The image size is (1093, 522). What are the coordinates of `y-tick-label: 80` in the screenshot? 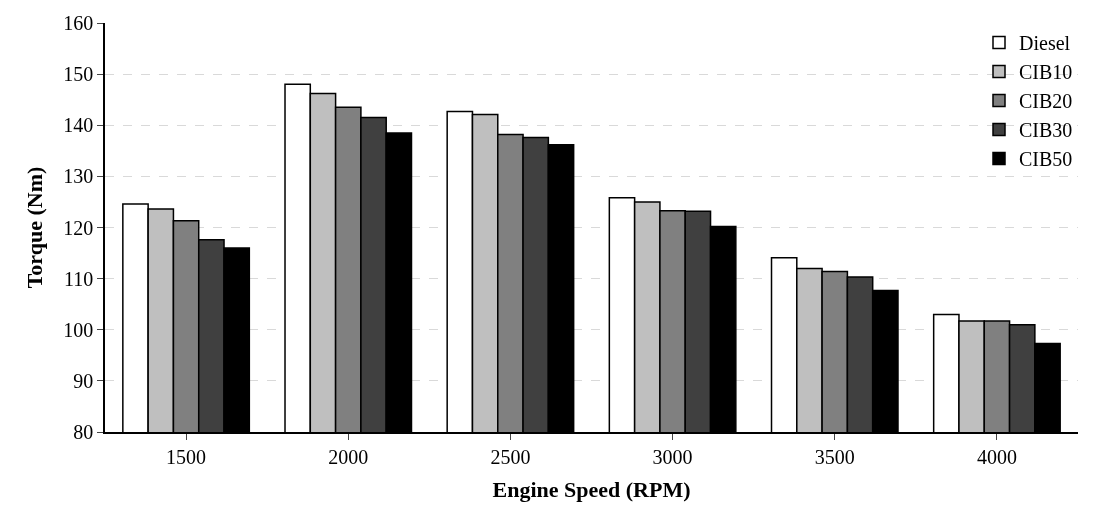 It's located at (83, 432).